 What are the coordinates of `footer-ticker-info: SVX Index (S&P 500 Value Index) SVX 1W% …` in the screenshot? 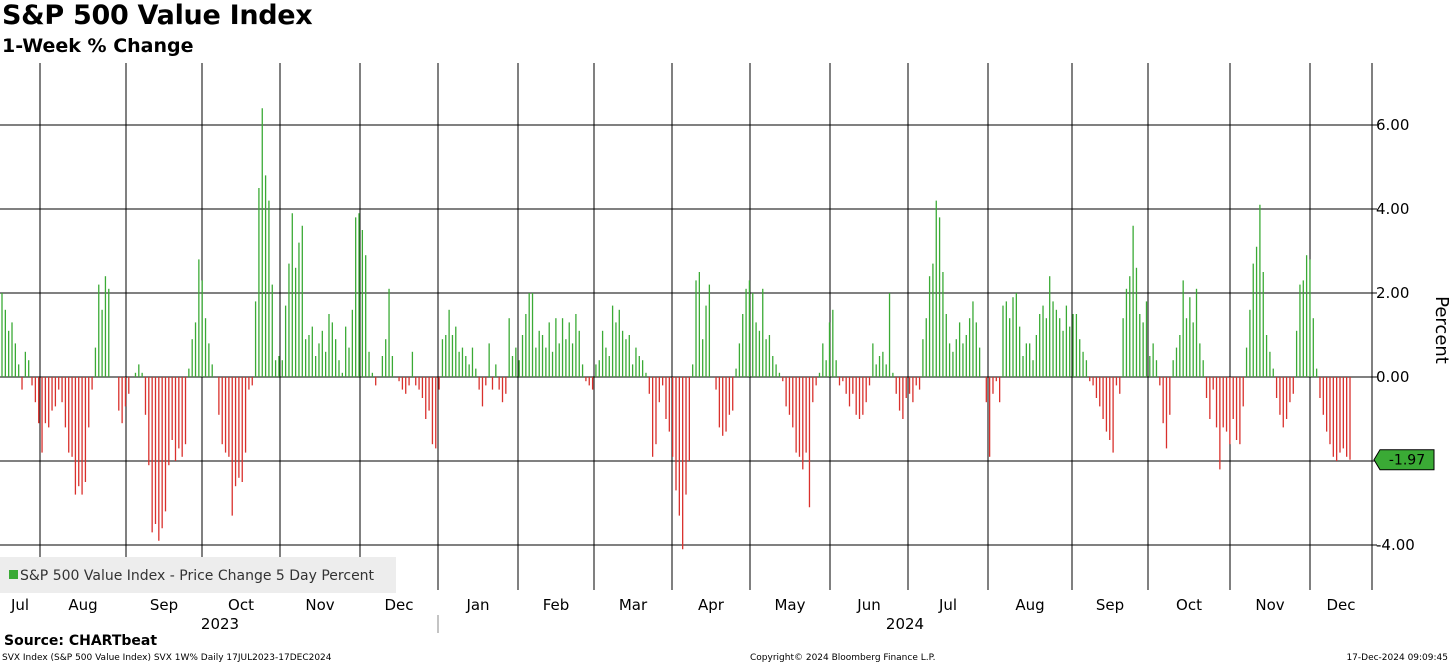 It's located at (167, 658).